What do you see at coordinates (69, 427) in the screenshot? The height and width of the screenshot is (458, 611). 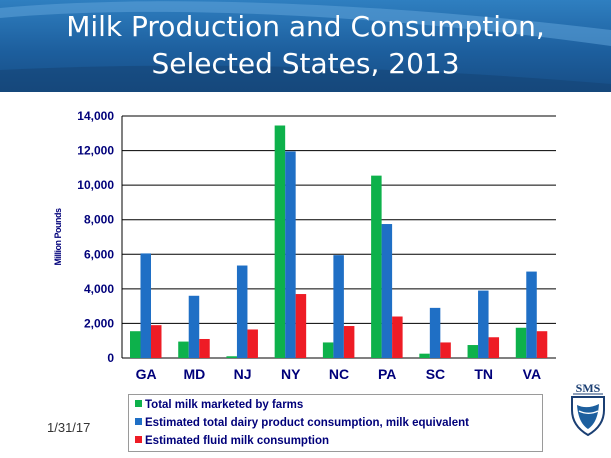 I see `slide-date: 1/31/17` at bounding box center [69, 427].